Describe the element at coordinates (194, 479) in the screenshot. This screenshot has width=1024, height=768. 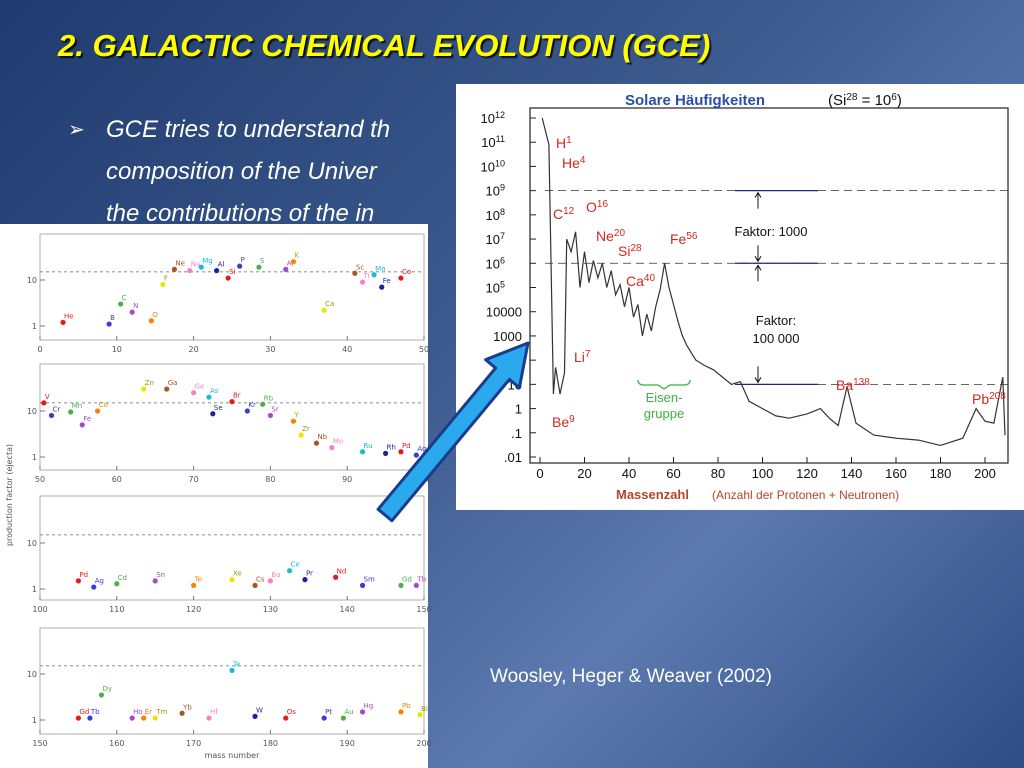
I see `x-tick-label: 70` at that location.